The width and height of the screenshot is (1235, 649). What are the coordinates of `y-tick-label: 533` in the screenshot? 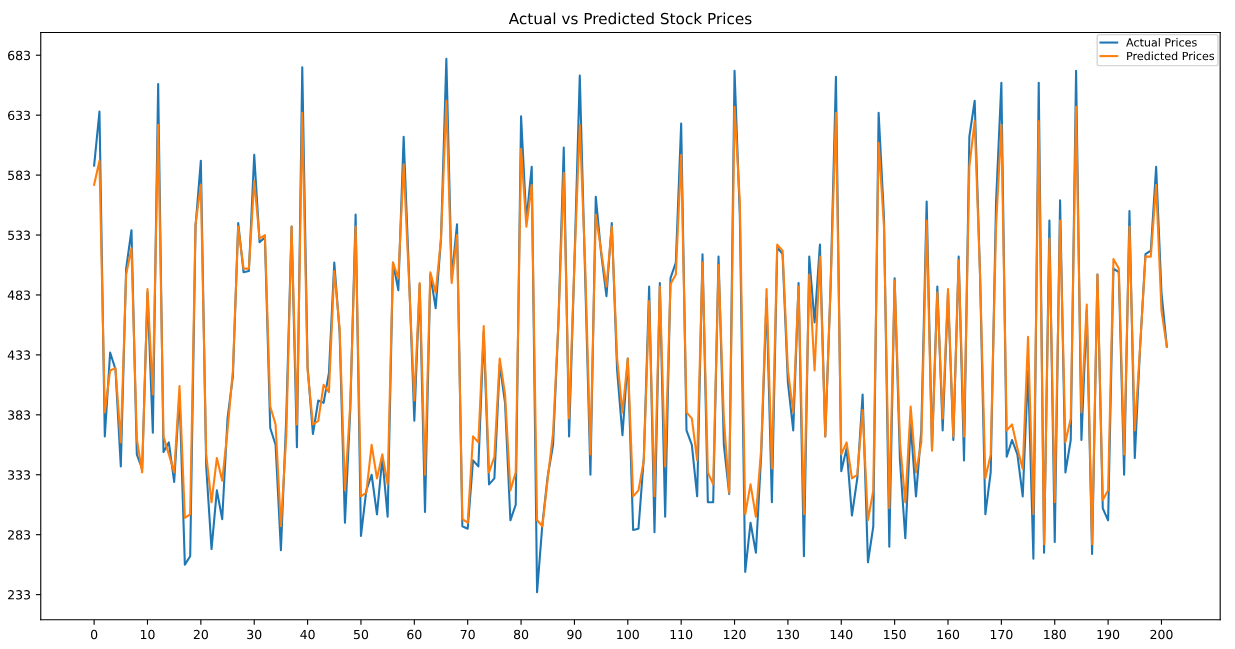 It's located at (19, 235).